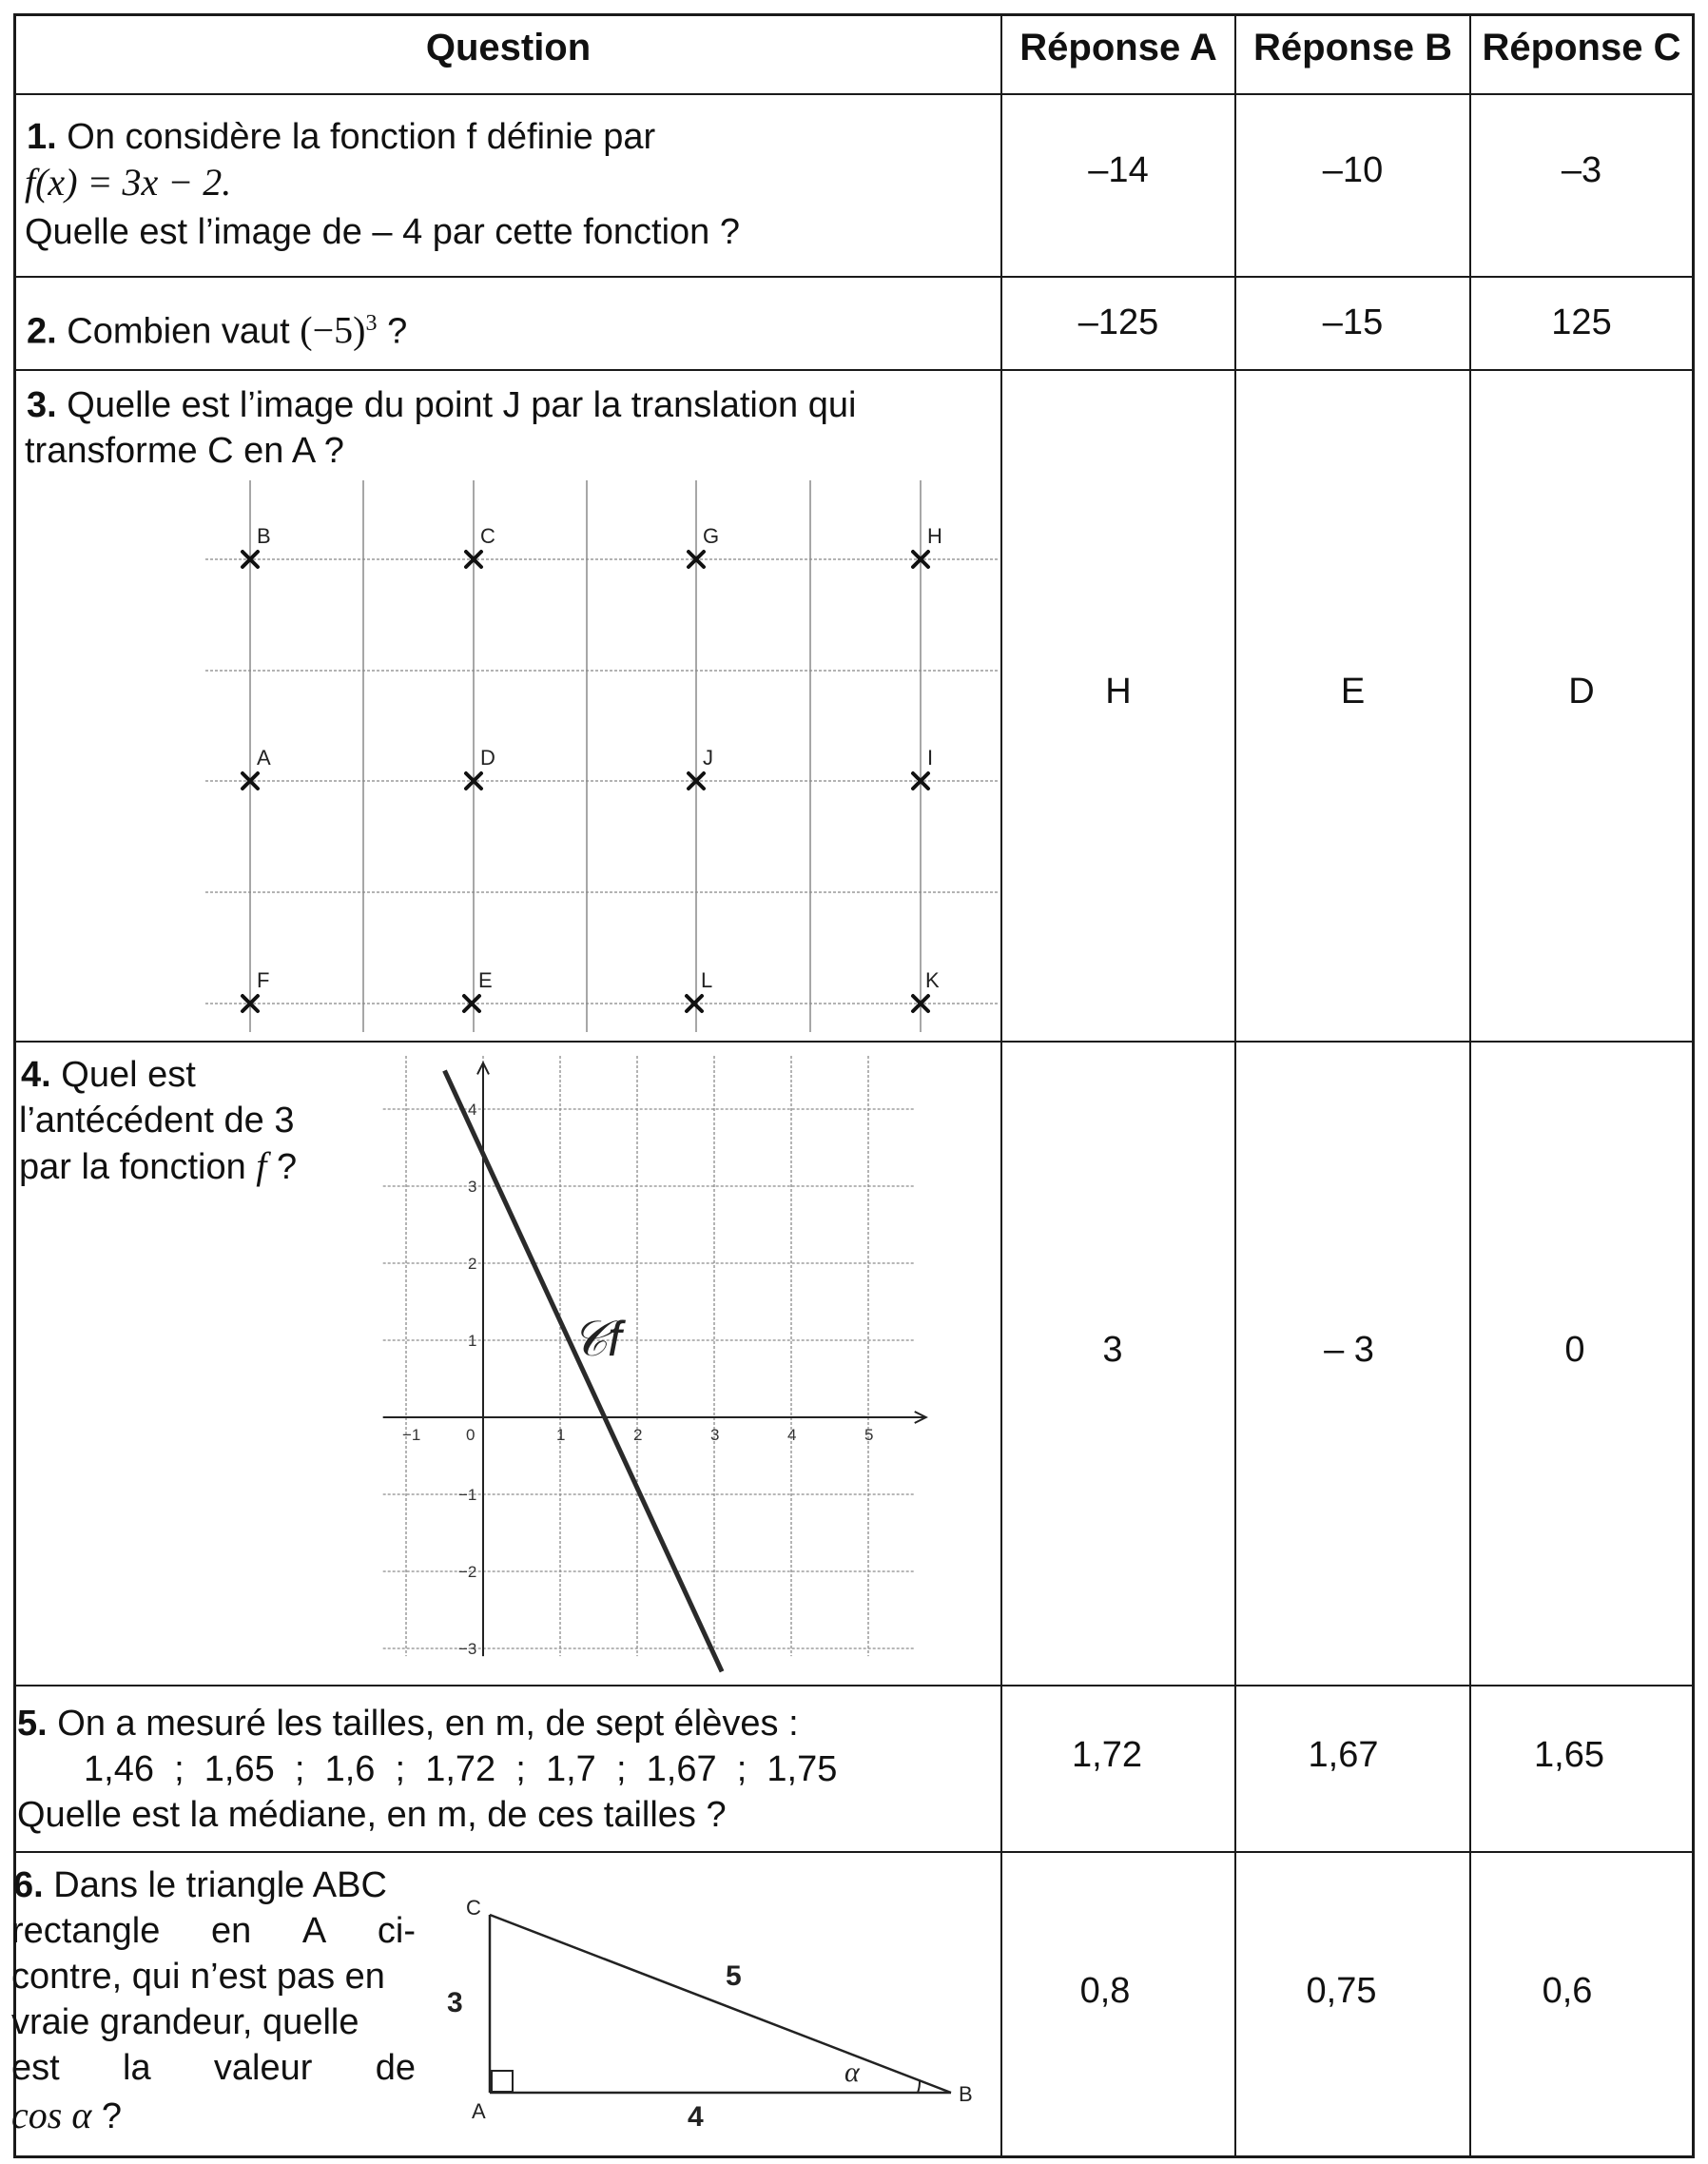  I want to click on q4-function-graph: −1 0 1 2 3 4 5 4 3 2 1 −1 −2 −3 𝒞f, so click(655, 1365).